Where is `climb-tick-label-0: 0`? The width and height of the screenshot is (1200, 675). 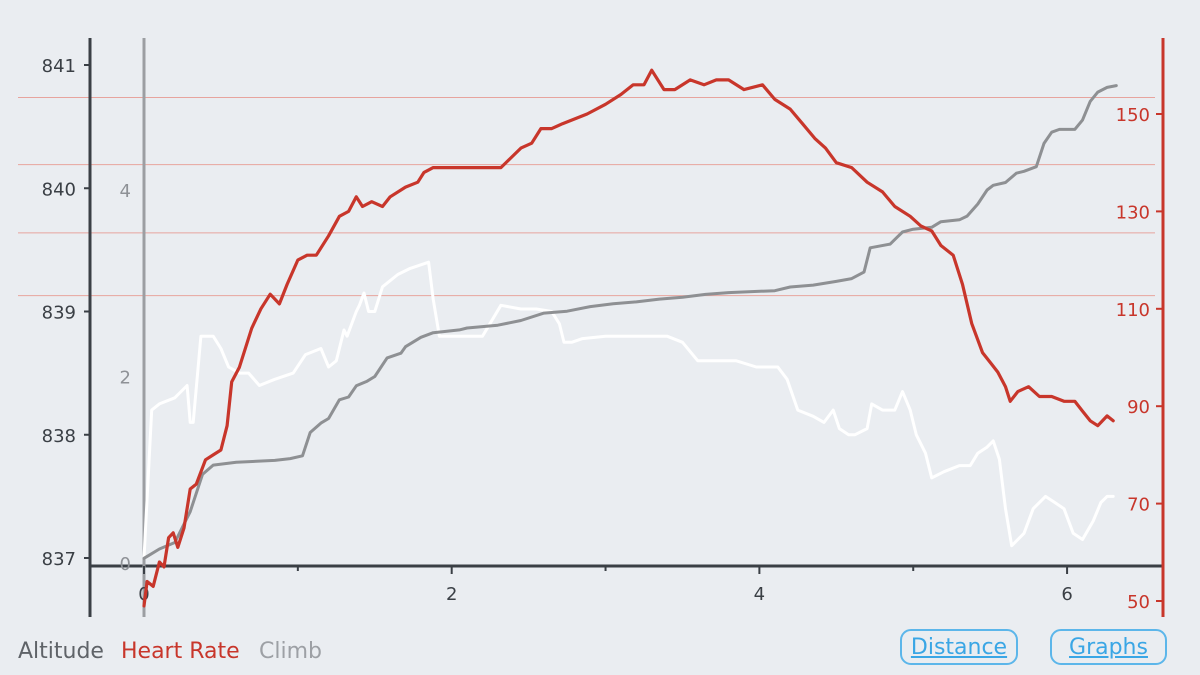
climb-tick-label-0: 0 is located at coordinates (125, 564).